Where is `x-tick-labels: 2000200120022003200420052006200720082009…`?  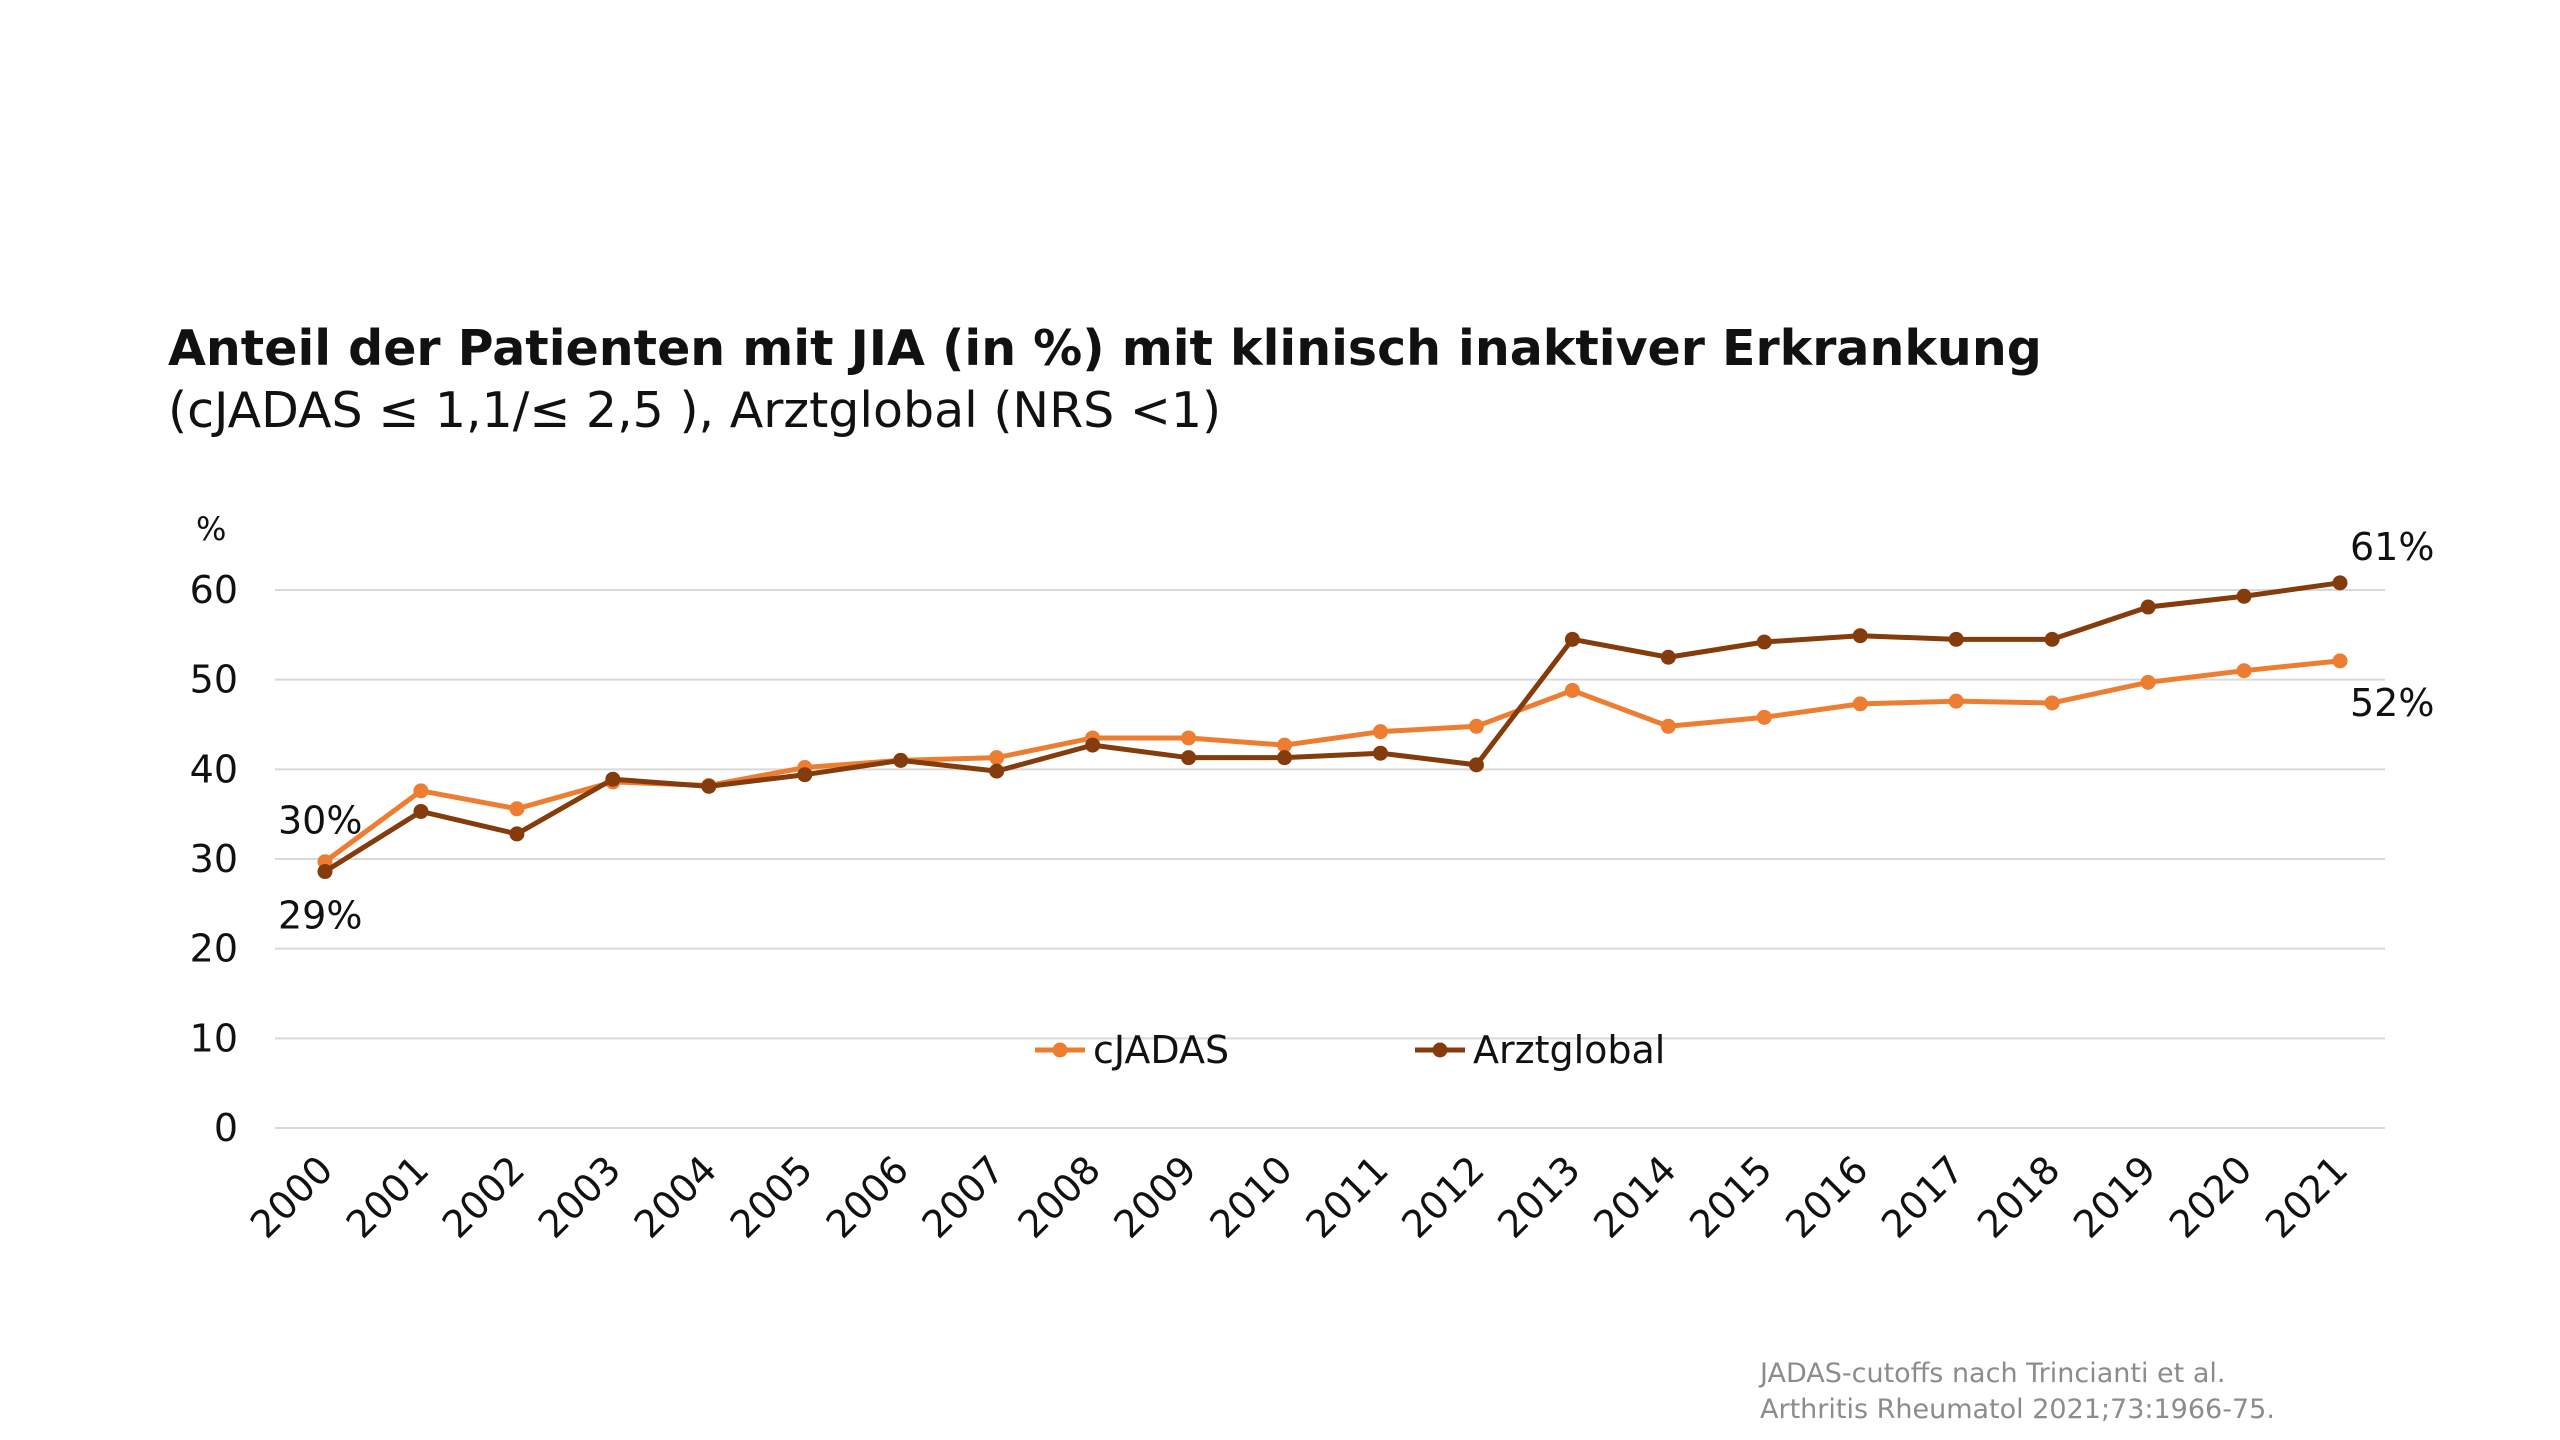
x-tick-labels: 2000200120022003200420052006200720082009… is located at coordinates (1299, 1197).